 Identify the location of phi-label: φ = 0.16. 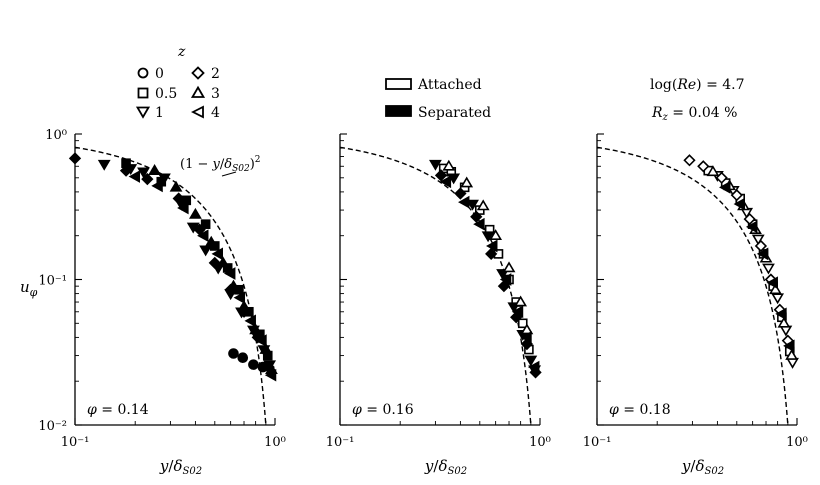
(383, 410).